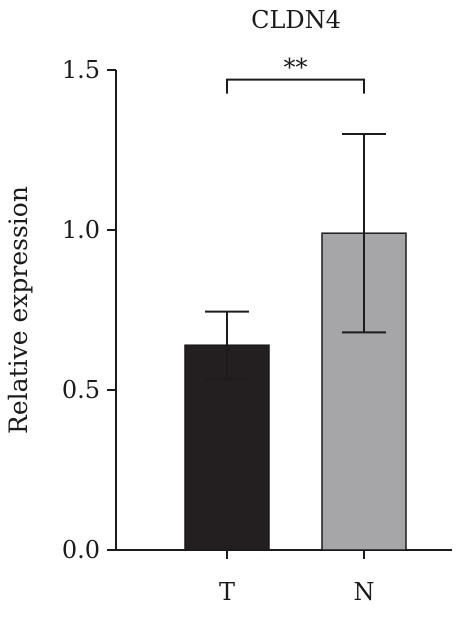 The width and height of the screenshot is (459, 621). What do you see at coordinates (18, 310) in the screenshot?
I see `y-axis-label: Relative expression` at bounding box center [18, 310].